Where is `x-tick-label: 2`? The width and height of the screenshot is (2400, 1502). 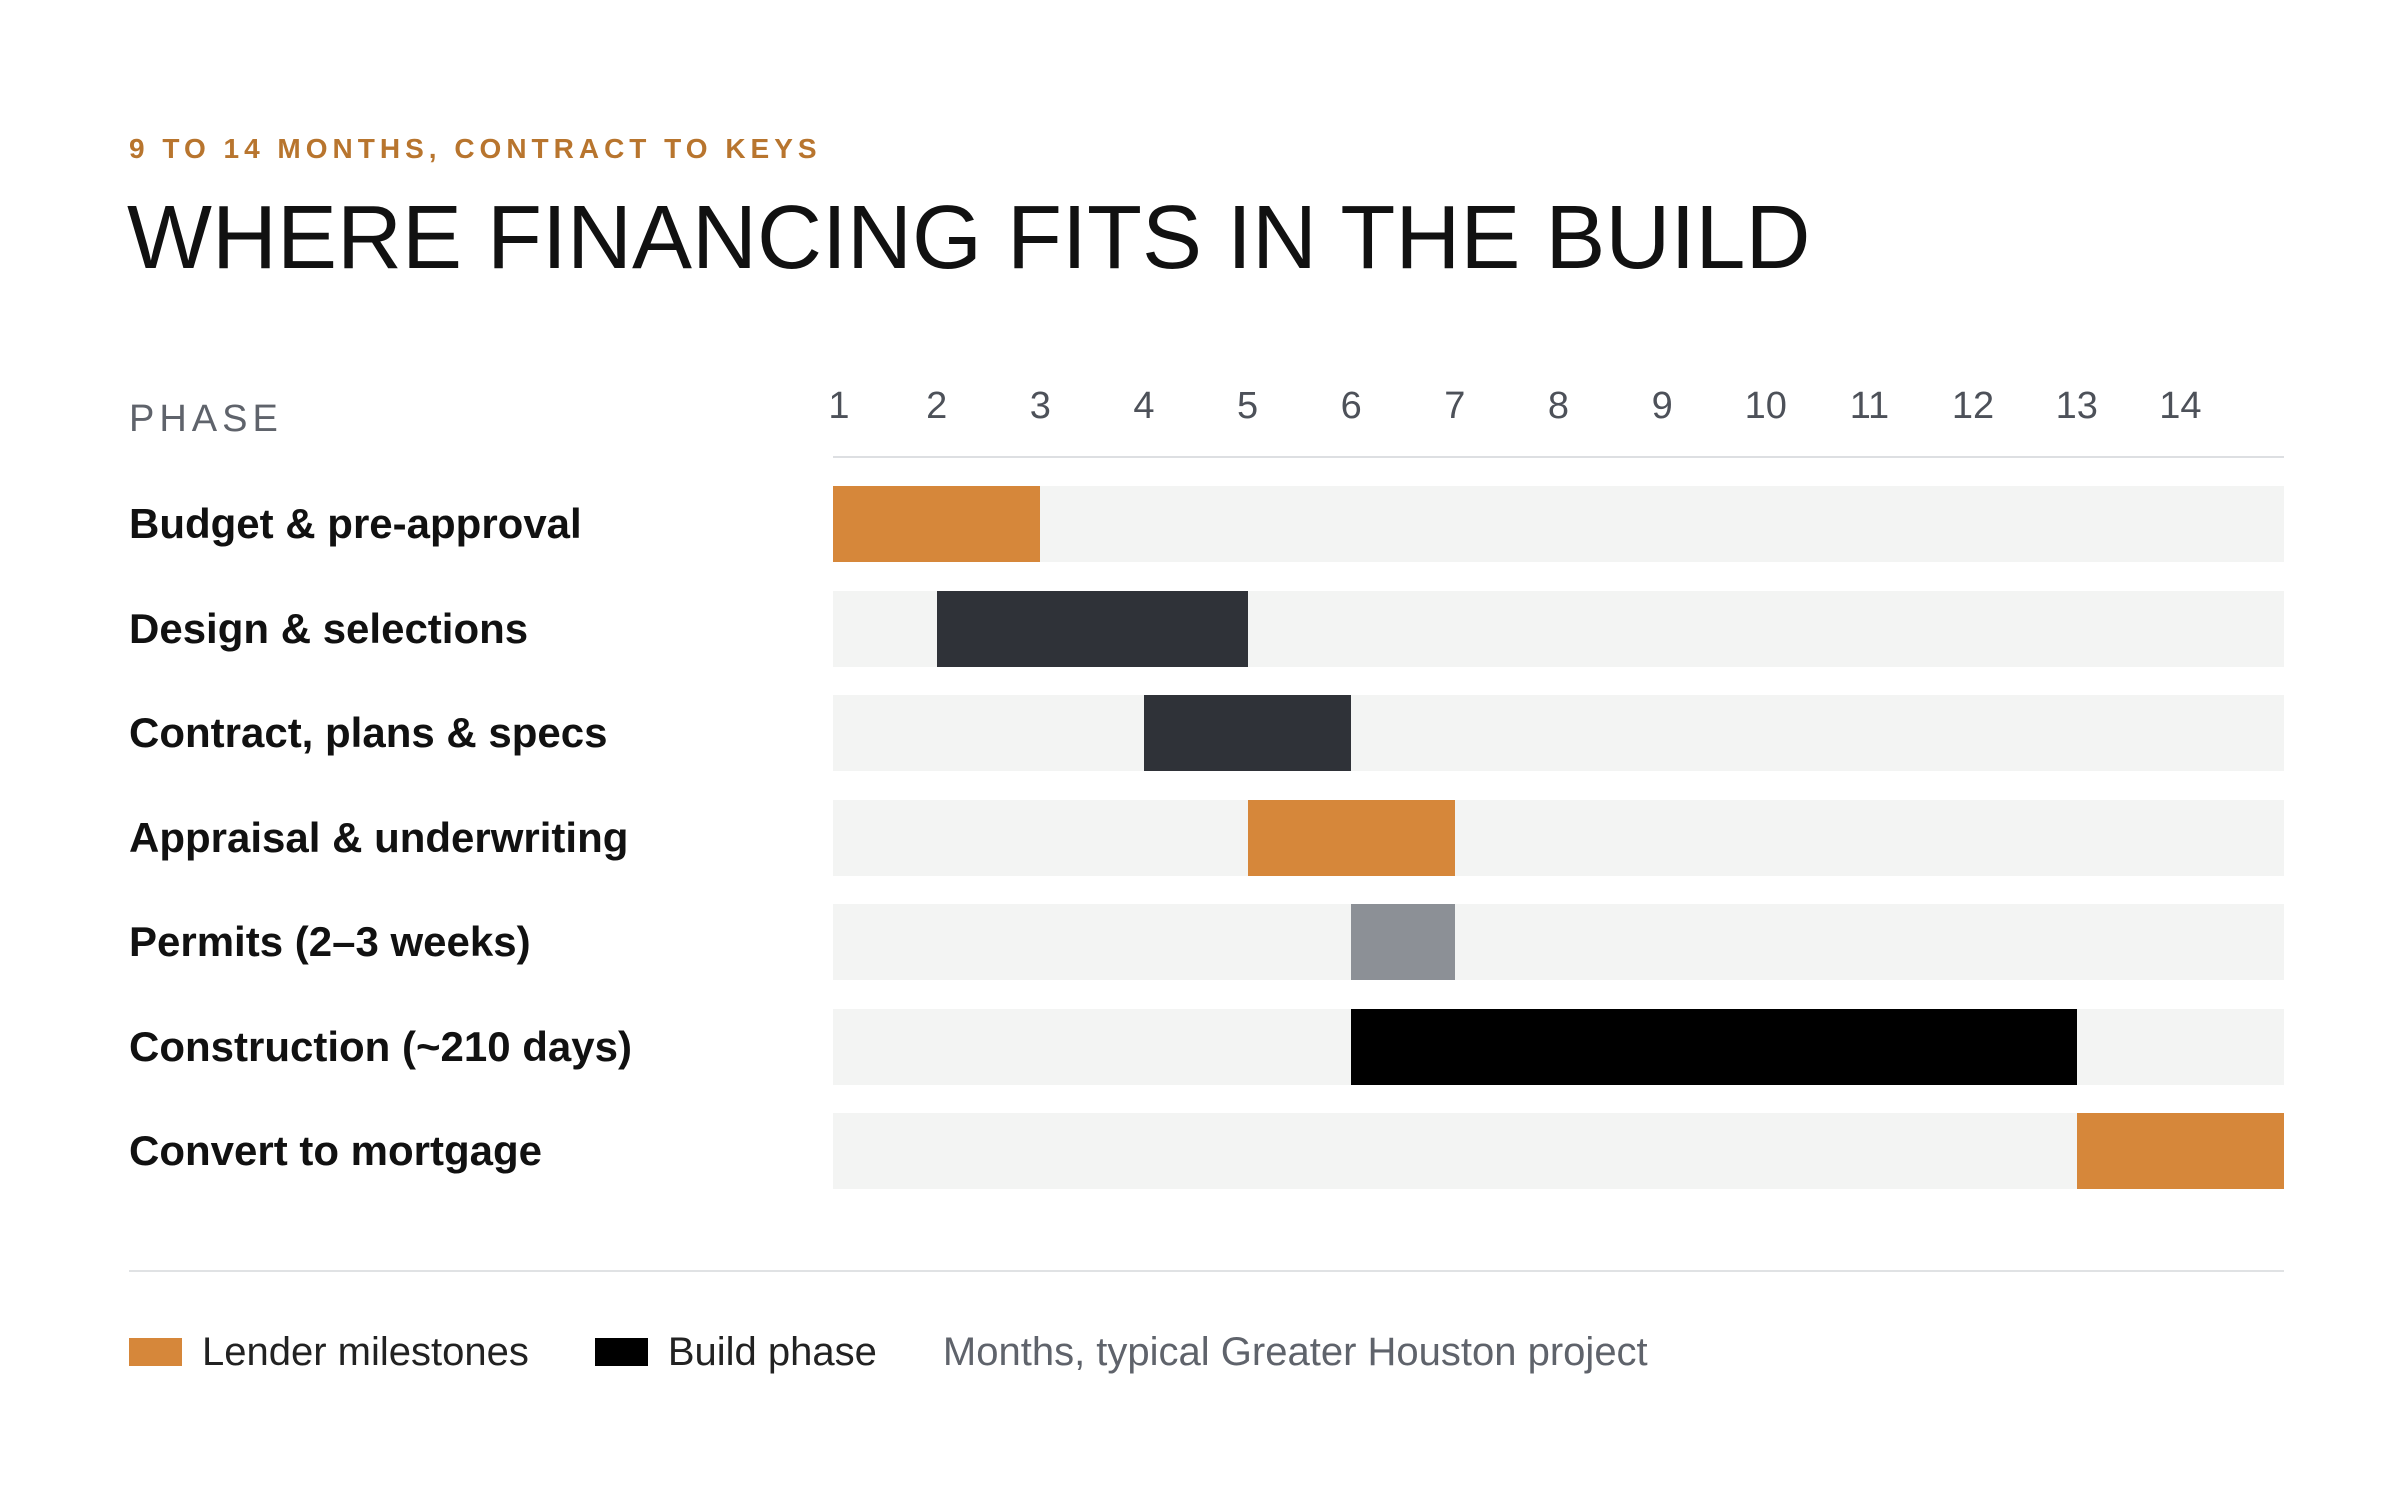
x-tick-label: 2 is located at coordinates (937, 406).